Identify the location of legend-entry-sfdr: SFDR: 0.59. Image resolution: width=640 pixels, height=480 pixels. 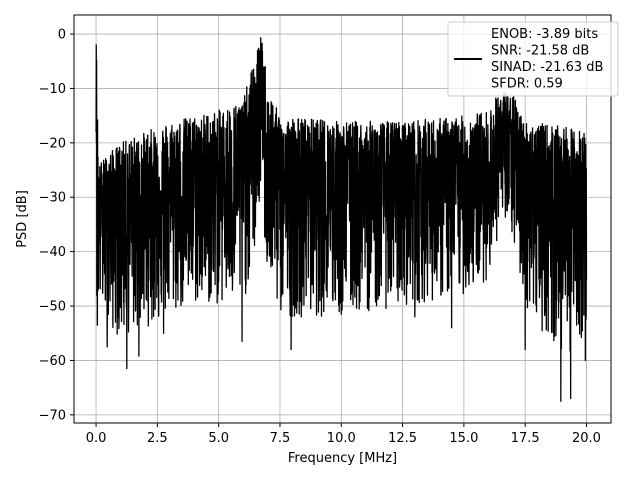
(527, 84).